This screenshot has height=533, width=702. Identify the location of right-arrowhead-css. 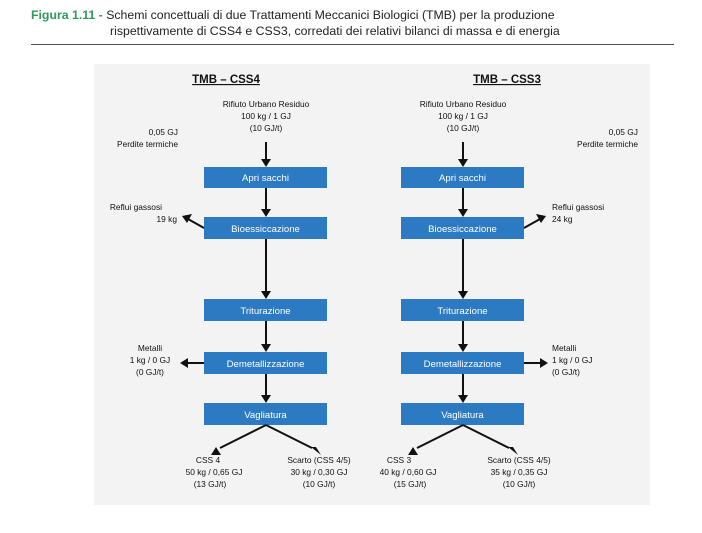
(413, 451).